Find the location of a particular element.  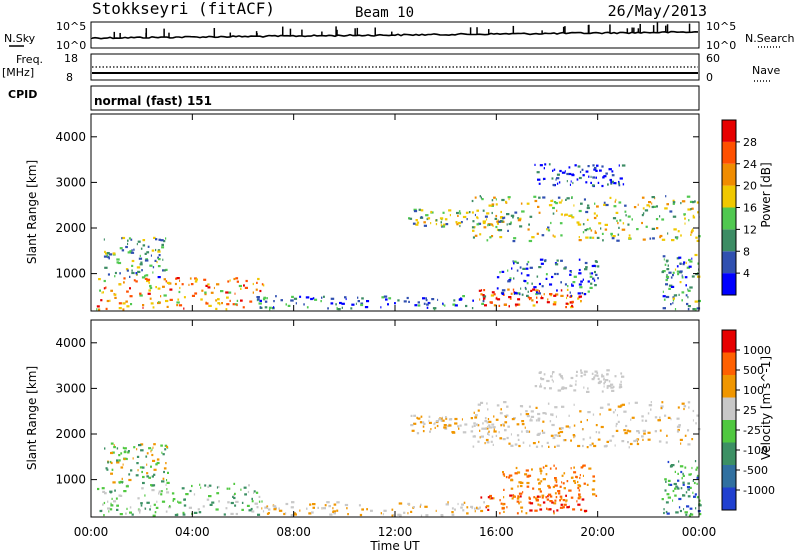

velocity-colorbar-label: Velocity [m s^-1] is located at coordinates (766, 408).